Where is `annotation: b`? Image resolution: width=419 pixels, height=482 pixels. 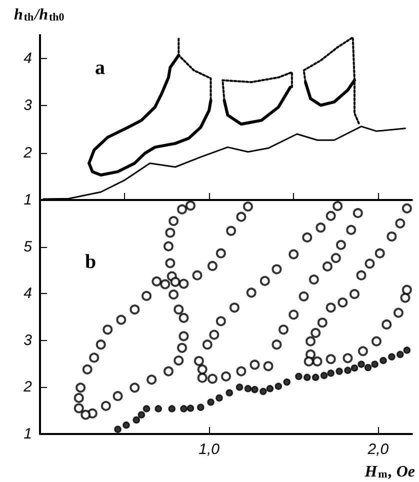
annotation: b is located at coordinates (90, 262).